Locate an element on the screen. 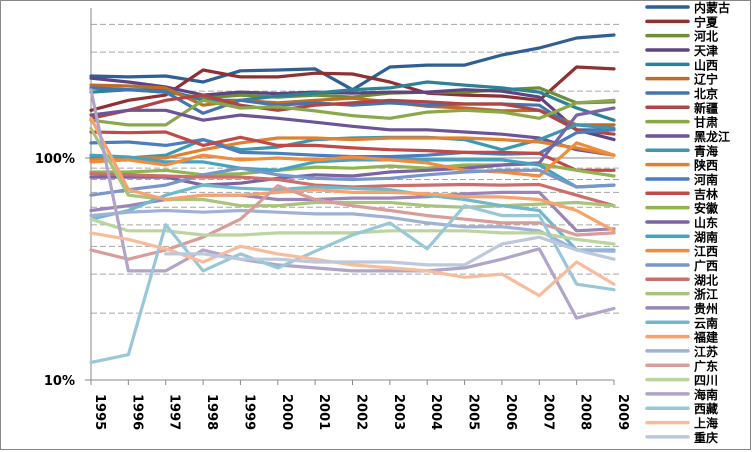 This screenshot has width=753, height=452. legend-label: 海南 is located at coordinates (706, 394).